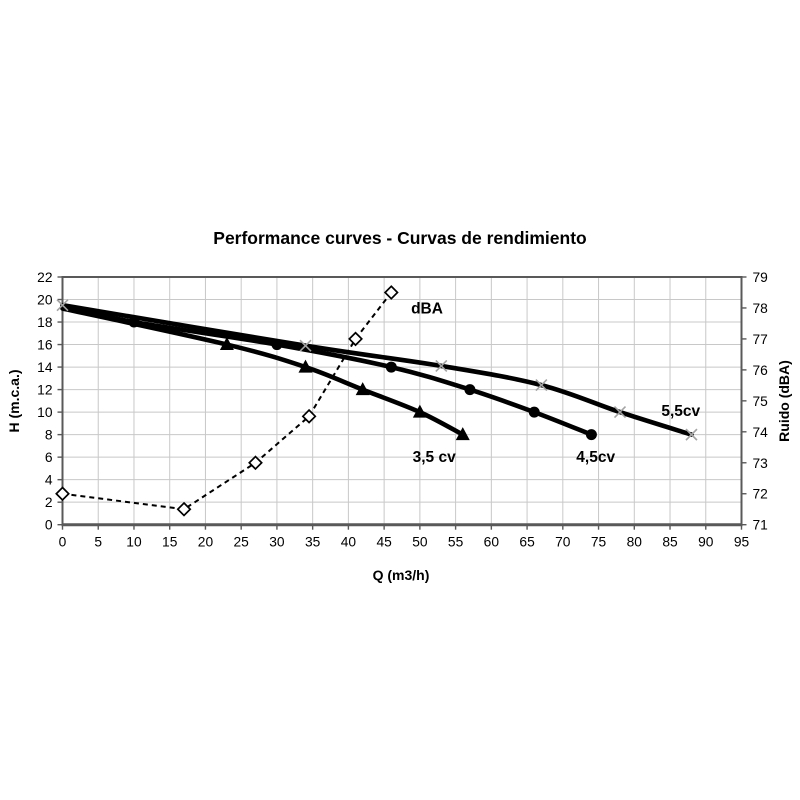 Image resolution: width=800 pixels, height=800 pixels. I want to click on y-right-tick-label: 71, so click(760, 525).